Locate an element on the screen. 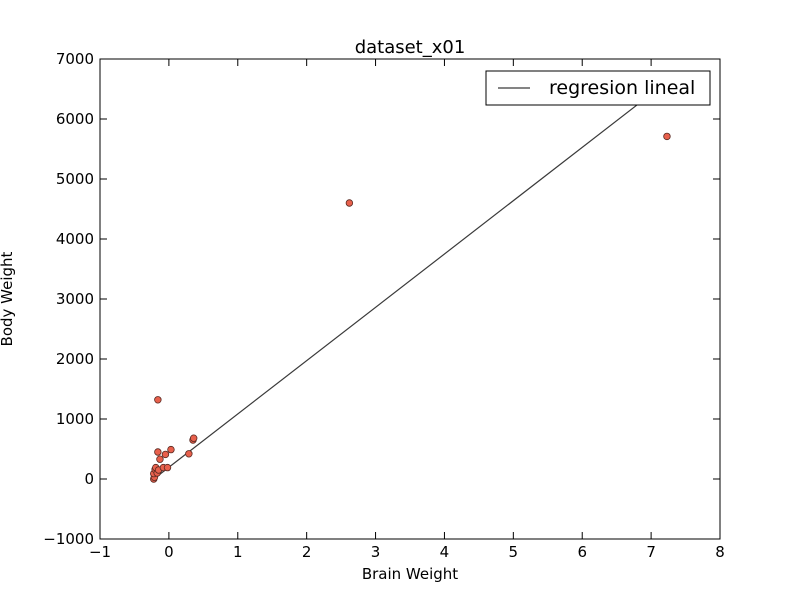 This screenshot has width=800, height=600. y-tick-label: 3000 is located at coordinates (75, 299).